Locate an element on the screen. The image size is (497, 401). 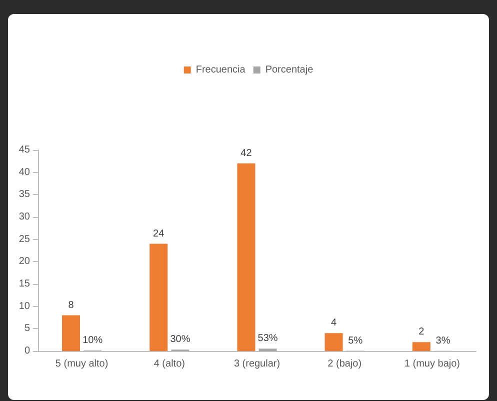
y-tick-label: 5 is located at coordinates (27, 328).